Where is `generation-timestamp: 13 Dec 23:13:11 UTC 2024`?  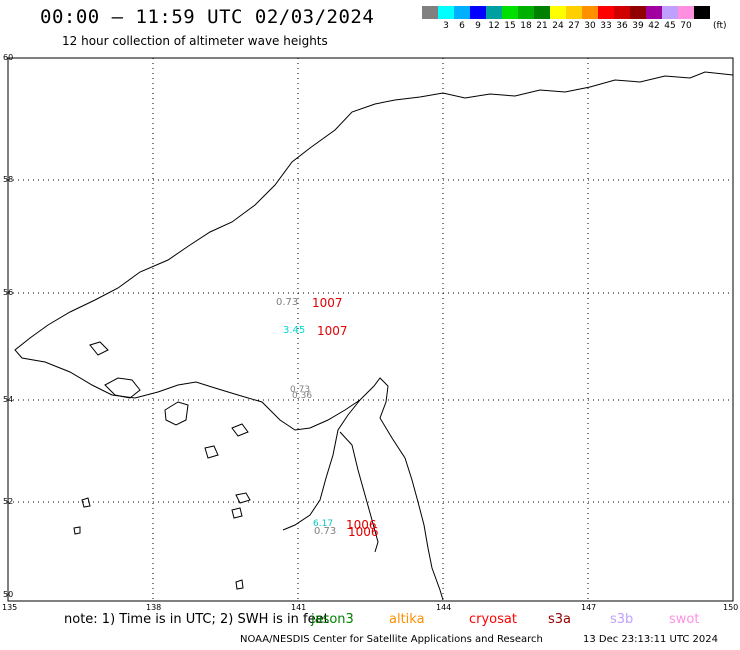 generation-timestamp: 13 Dec 23:13:11 UTC 2024 is located at coordinates (650, 639).